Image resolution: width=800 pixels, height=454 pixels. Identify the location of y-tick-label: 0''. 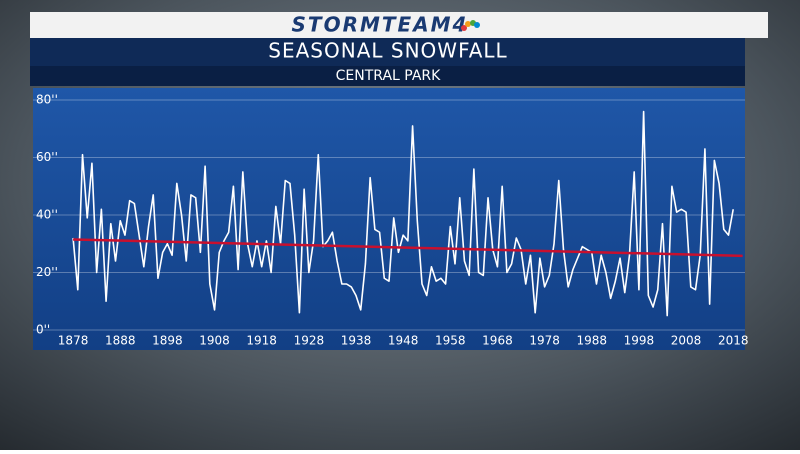
(43, 330).